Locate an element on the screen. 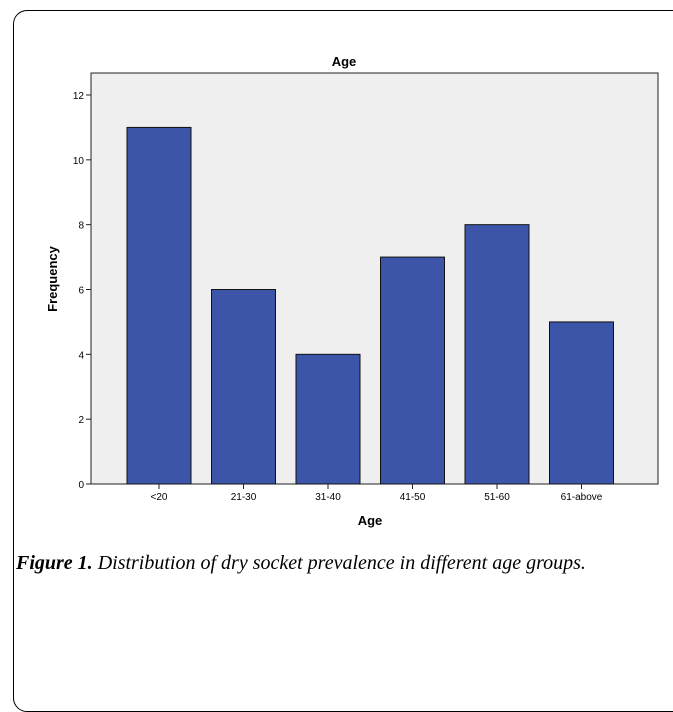 The image size is (673, 712). bar-<20 is located at coordinates (159, 305).